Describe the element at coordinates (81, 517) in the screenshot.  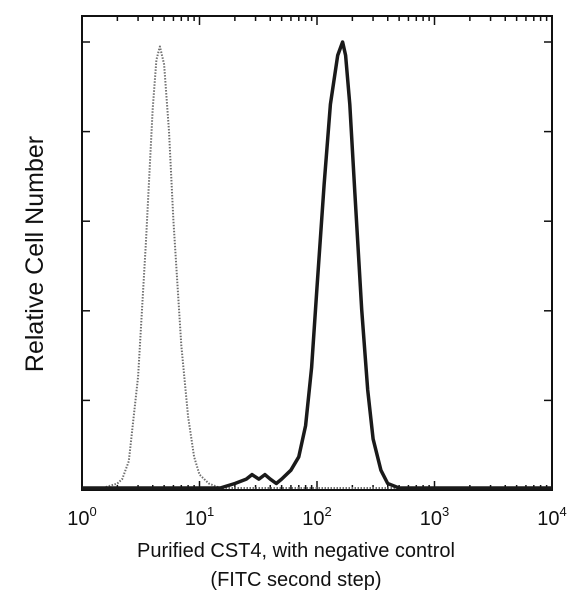
I see `x-tick-label: 10⁰` at that location.